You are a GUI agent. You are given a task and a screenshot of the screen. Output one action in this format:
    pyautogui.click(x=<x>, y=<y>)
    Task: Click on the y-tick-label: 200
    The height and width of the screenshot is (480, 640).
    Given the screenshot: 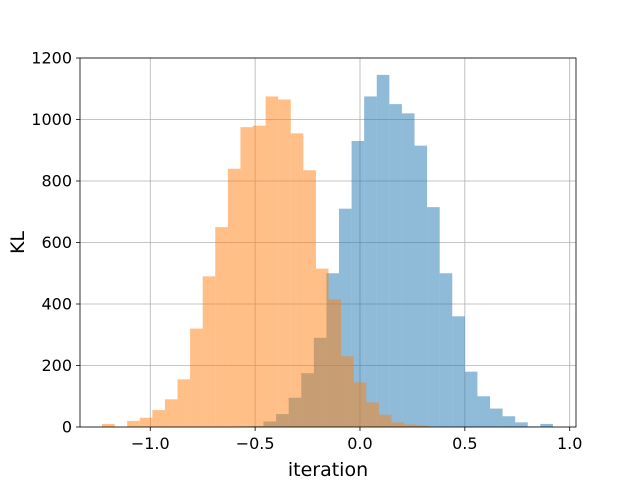 What is the action you would take?
    pyautogui.click(x=56, y=365)
    